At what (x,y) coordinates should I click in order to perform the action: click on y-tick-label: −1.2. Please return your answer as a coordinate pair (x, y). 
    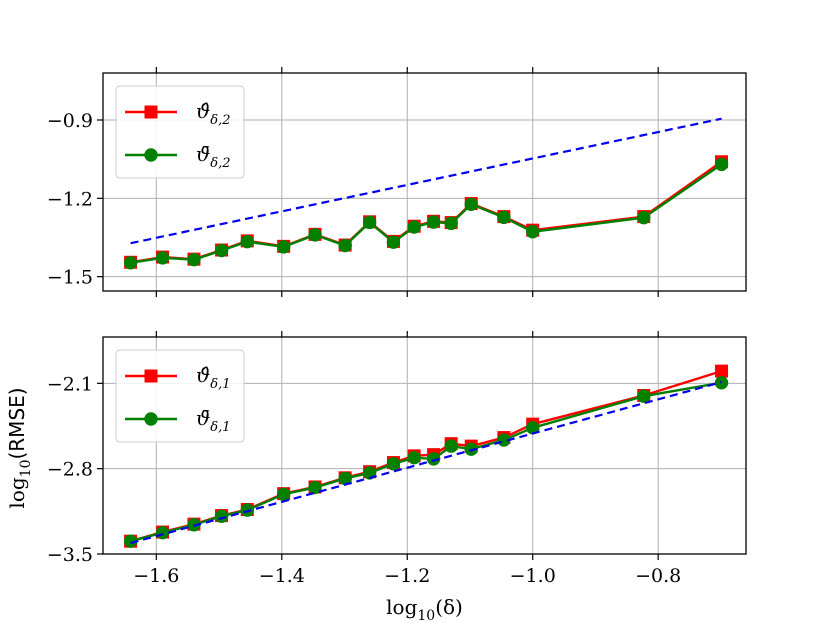
    Looking at the image, I should click on (70, 199).